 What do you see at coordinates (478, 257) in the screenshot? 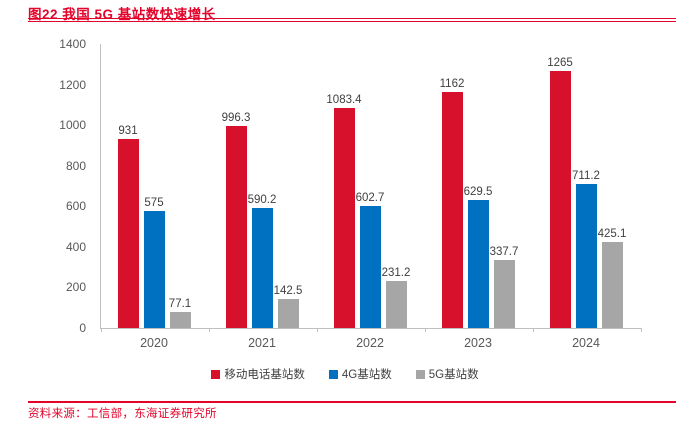
I see `bar-4g-base-stations-2023: 629.5` at bounding box center [478, 257].